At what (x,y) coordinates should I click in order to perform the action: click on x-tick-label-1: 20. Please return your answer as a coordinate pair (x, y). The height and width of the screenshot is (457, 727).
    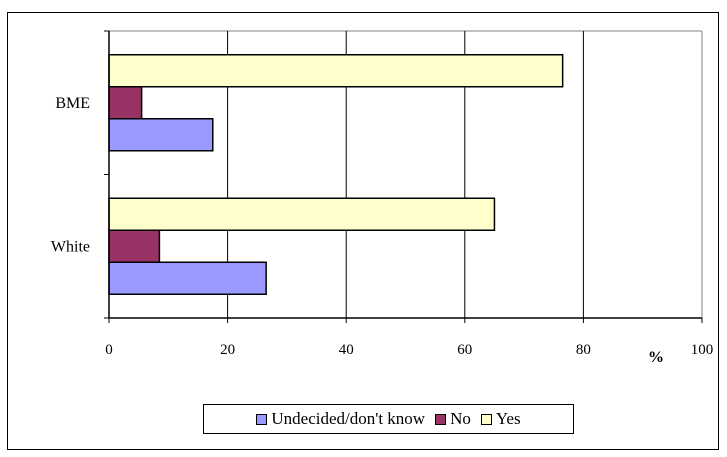
    Looking at the image, I should click on (227, 350).